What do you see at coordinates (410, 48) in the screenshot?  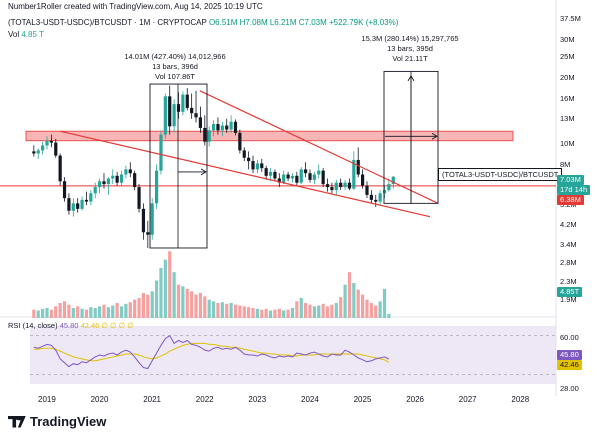 I see `right-measure-bars: 13 bars, 395d` at bounding box center [410, 48].